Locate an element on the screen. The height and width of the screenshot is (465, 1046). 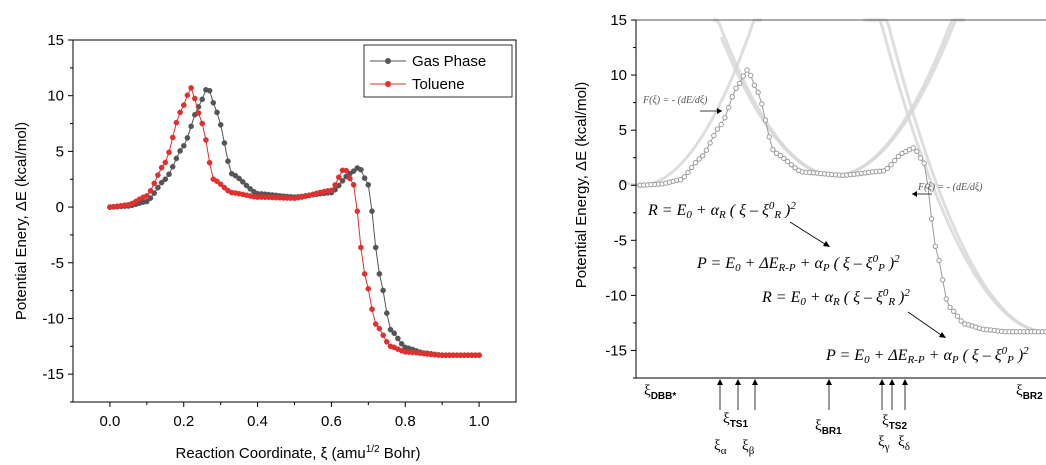
equation-p-2: P = E0 + ΔER-P + αP ( ξ – ξ0P )2 is located at coordinates (927, 355).